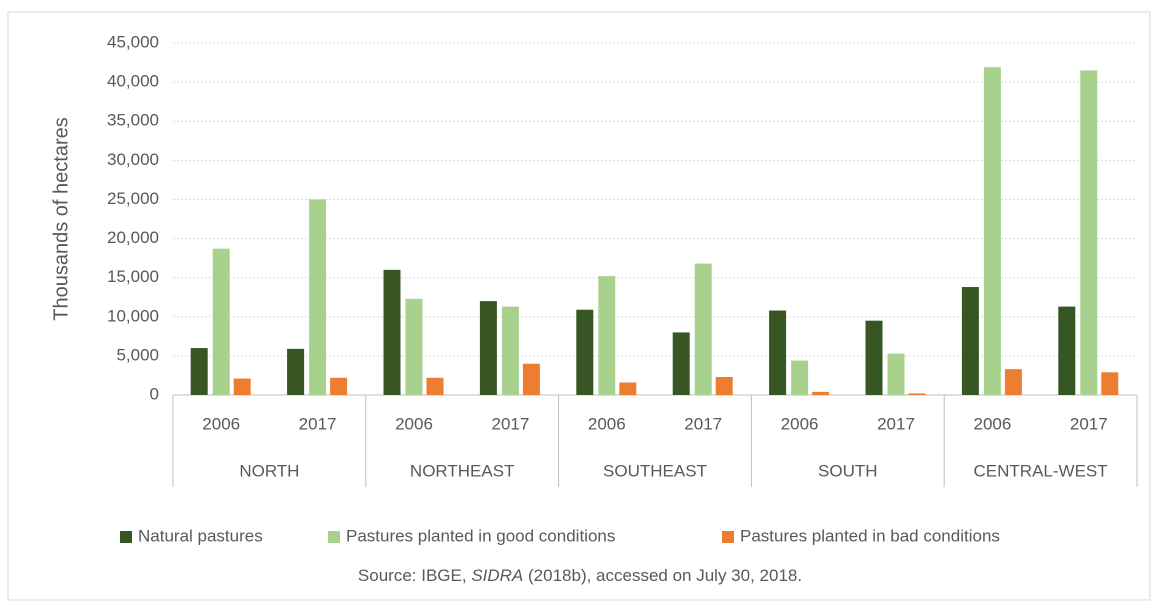 Image resolution: width=1159 pixels, height=608 pixels. I want to click on group-label: NORTHEAST, so click(462, 470).